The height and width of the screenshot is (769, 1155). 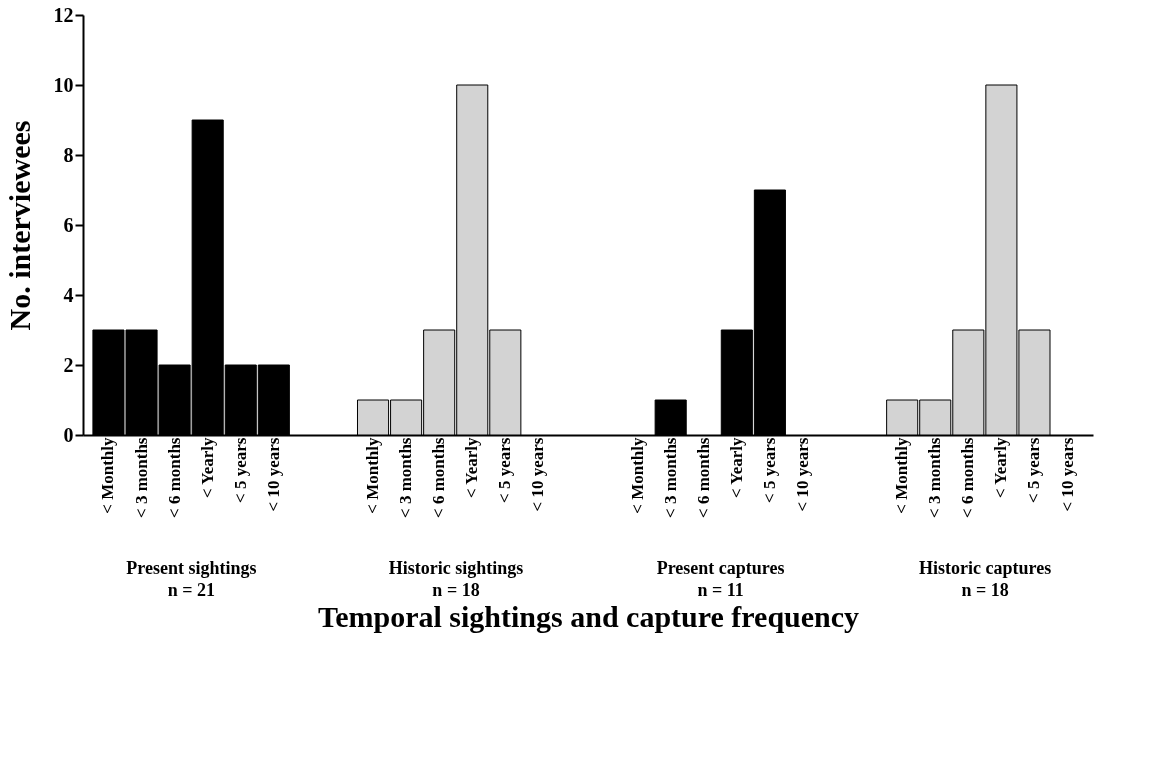 I want to click on y-tick-label: 8, so click(x=68, y=154).